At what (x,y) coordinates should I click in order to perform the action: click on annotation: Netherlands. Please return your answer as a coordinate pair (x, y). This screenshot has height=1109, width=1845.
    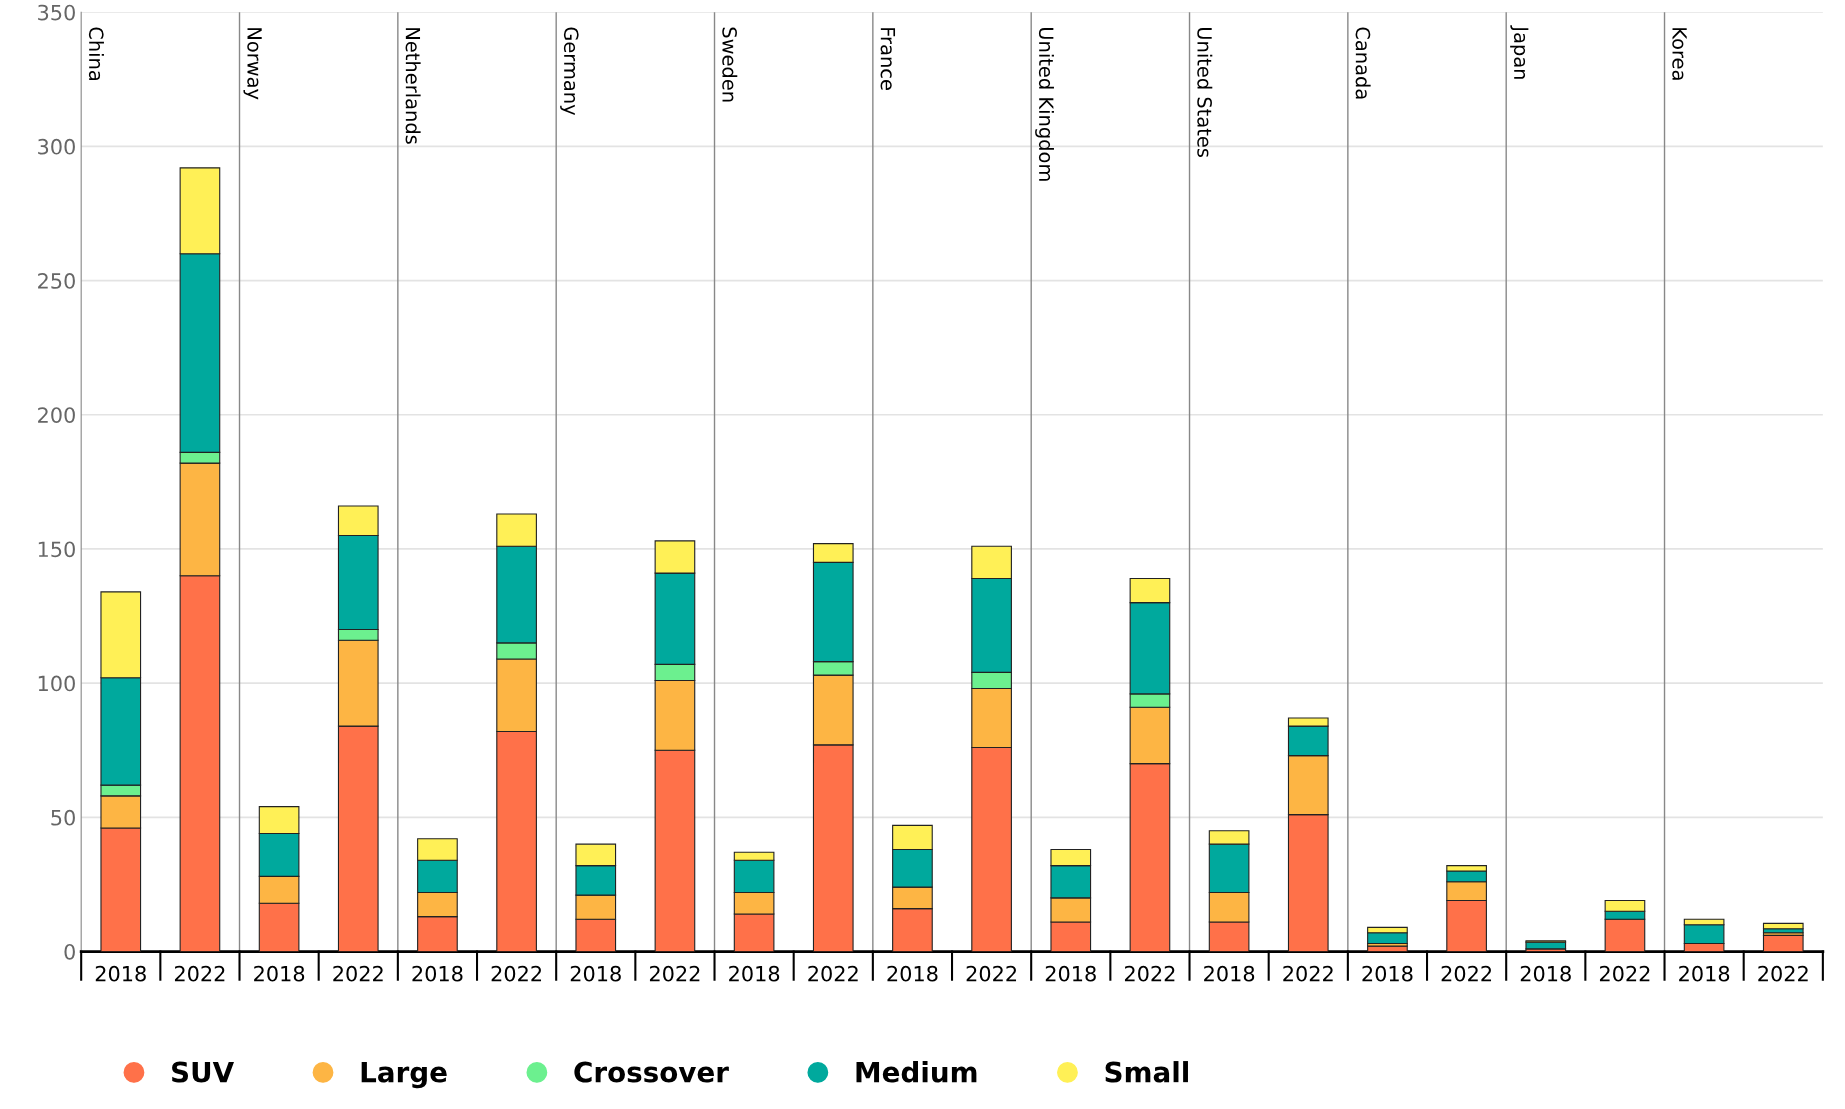
    Looking at the image, I should click on (413, 86).